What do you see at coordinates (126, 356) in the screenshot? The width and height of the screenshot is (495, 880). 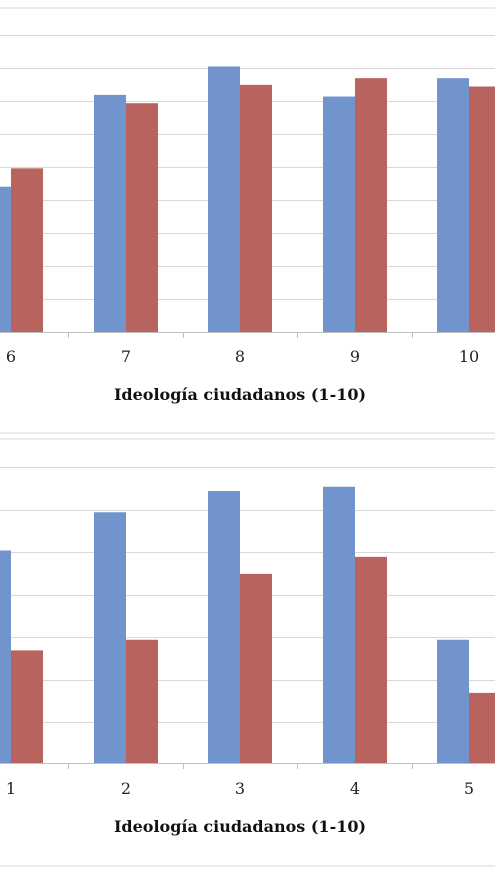 I see `x-tick-label: 7` at bounding box center [126, 356].